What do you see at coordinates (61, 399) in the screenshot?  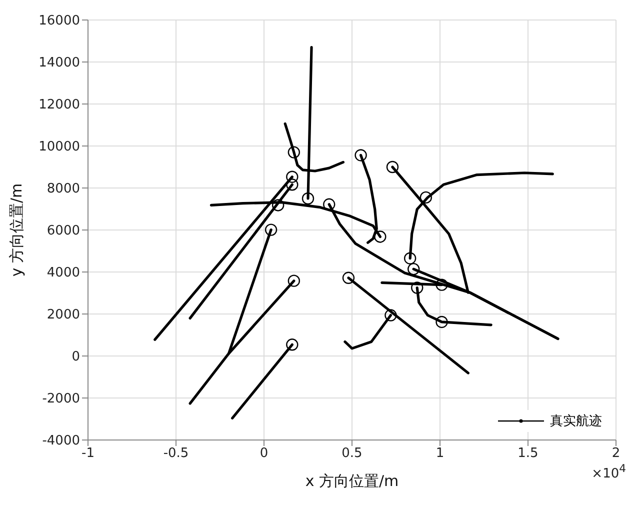 I see `y-tick-label: -2000` at bounding box center [61, 399].